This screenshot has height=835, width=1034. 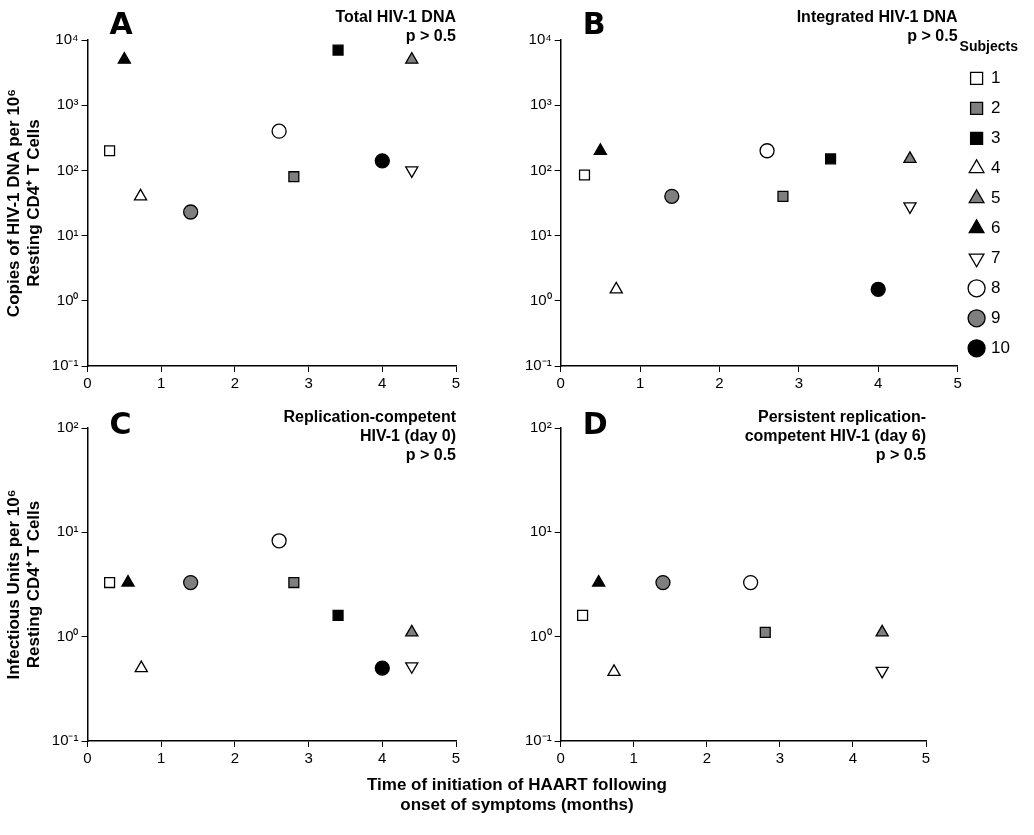 I want to click on chart-title: C, so click(x=120, y=423).